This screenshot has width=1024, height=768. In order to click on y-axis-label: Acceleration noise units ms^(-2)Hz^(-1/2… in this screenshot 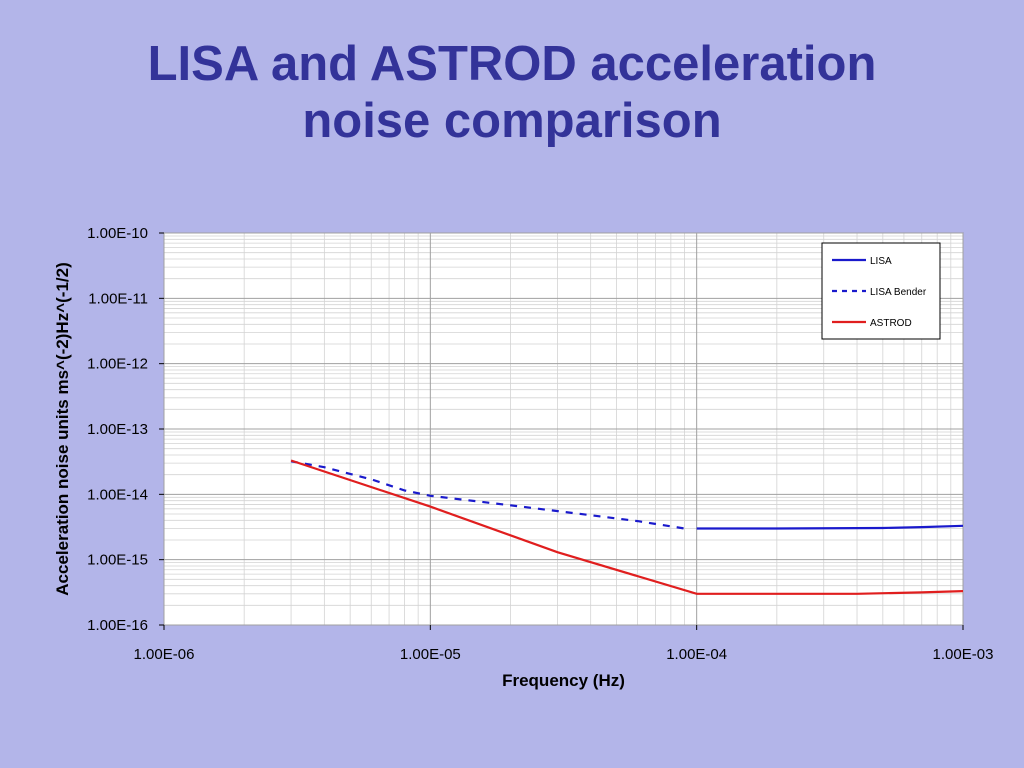, I will do `click(62, 428)`.